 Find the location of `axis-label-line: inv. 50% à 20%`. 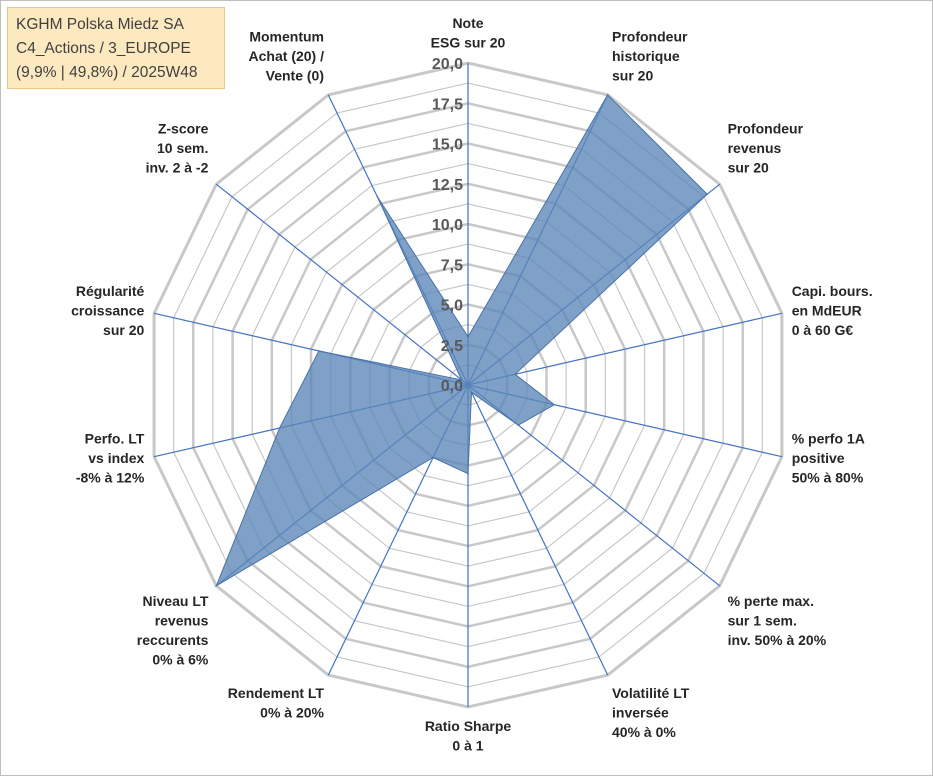

axis-label-line: inv. 50% à 20% is located at coordinates (777, 640).